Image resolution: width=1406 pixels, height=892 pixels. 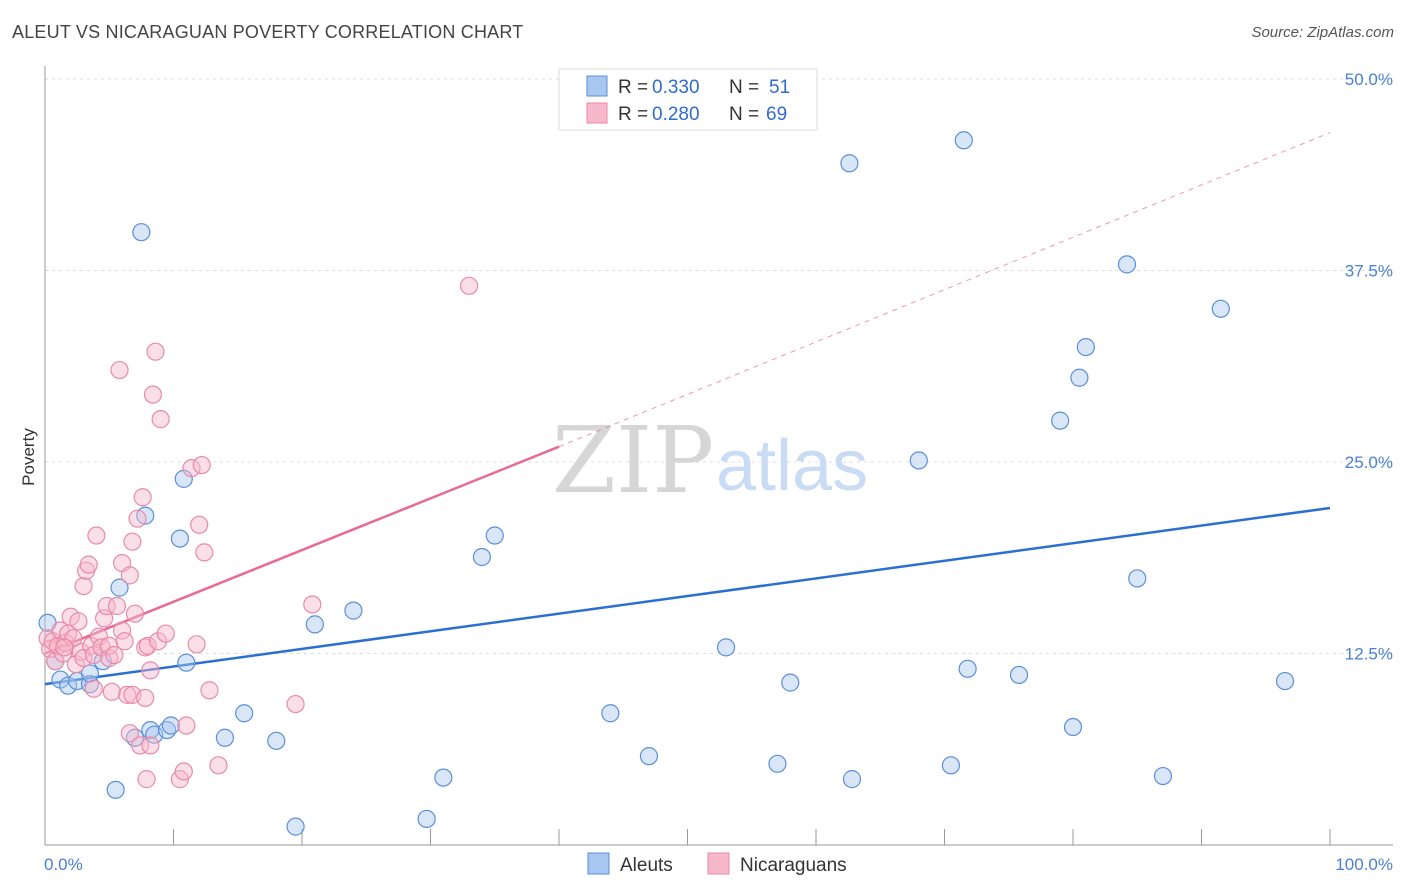 What do you see at coordinates (676, 114) in the screenshot?
I see `legend-r-value-nicaraguans: 0.280` at bounding box center [676, 114].